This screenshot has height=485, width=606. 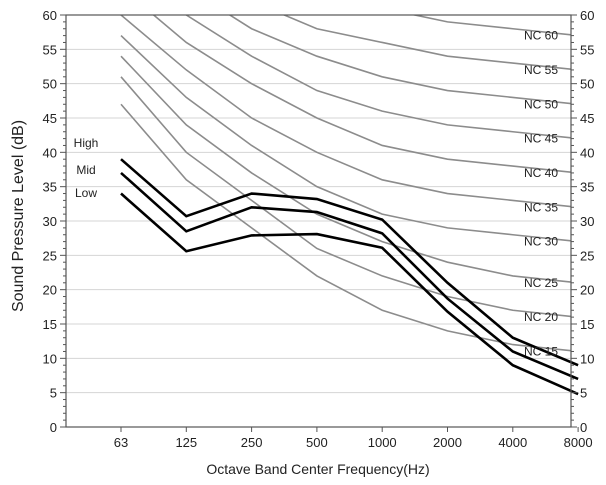 What do you see at coordinates (50, 290) in the screenshot?
I see `y-tick-label-left: 20` at bounding box center [50, 290].